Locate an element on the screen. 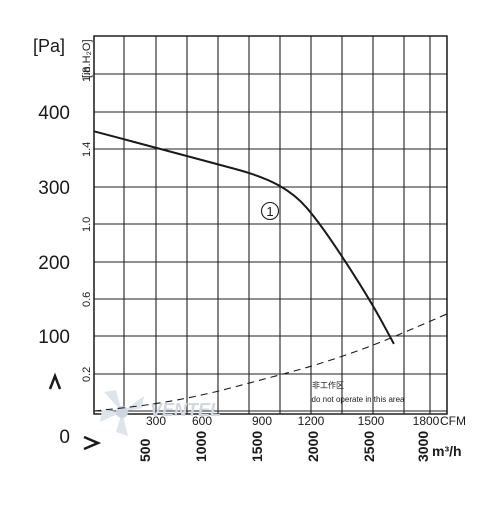  system-curve-dashed is located at coordinates (270, 362).